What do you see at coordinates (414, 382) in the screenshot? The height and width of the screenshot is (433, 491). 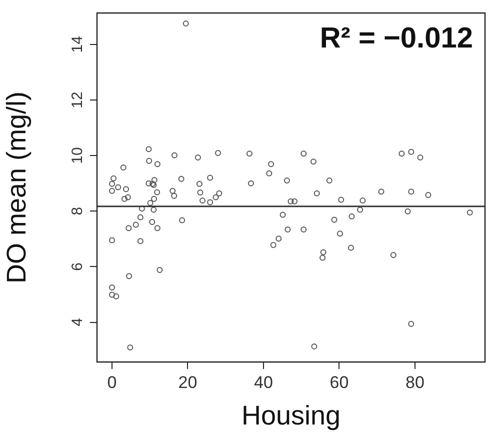 I see `x-tick-label: 80` at bounding box center [414, 382].